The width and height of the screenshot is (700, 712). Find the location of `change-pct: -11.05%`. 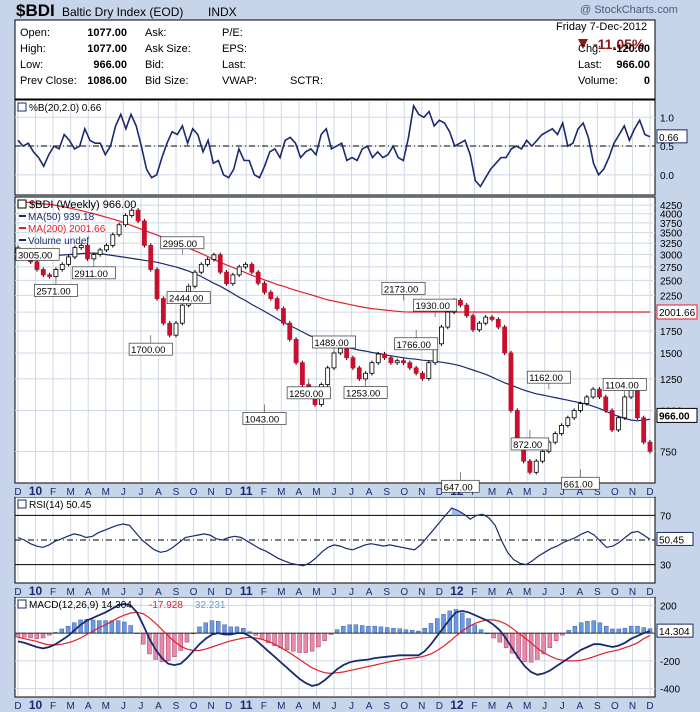

change-pct: -11.05% is located at coordinates (619, 44).